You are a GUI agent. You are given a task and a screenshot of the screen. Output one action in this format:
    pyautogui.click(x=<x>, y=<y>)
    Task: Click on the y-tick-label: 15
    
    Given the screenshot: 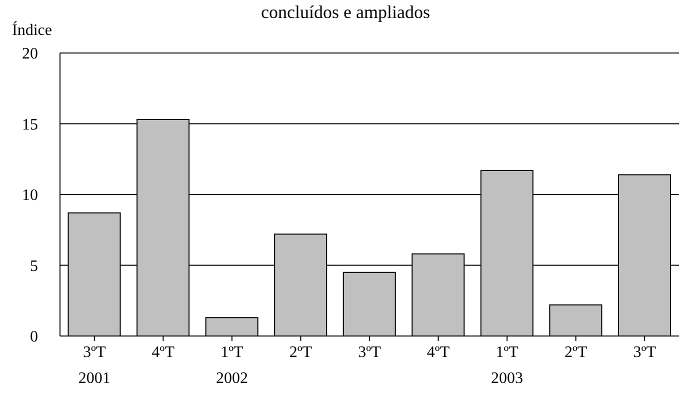 What is the action you would take?
    pyautogui.click(x=30, y=125)
    